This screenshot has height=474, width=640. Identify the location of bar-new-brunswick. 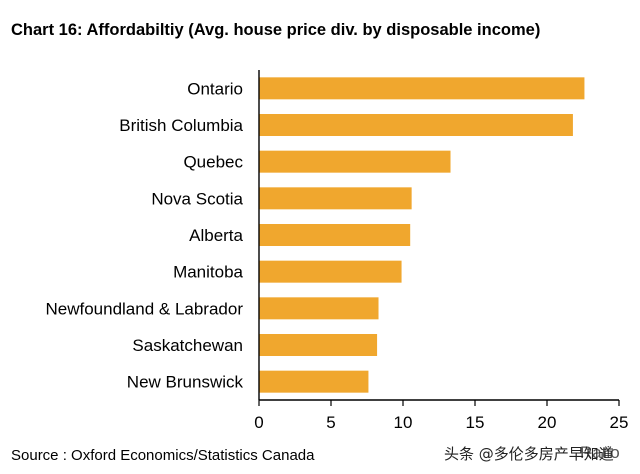
(314, 381).